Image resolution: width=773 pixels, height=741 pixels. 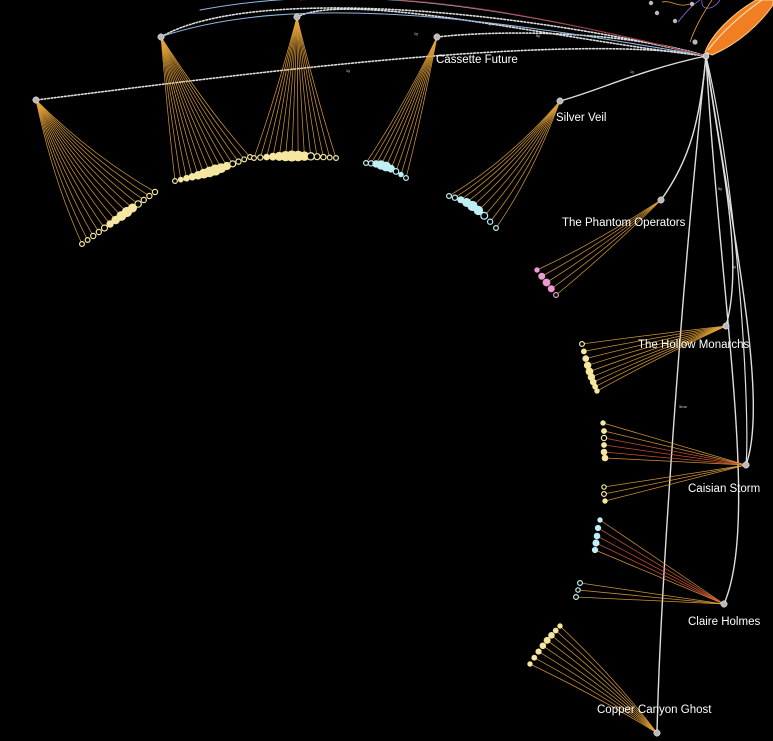 I want to click on hub-center, so click(x=706, y=56).